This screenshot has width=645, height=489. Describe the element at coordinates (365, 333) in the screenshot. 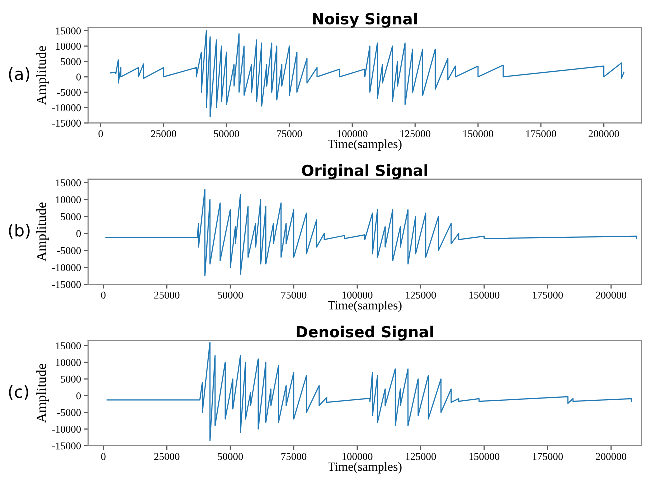

I see `chart-title: Denoised Signal` at that location.